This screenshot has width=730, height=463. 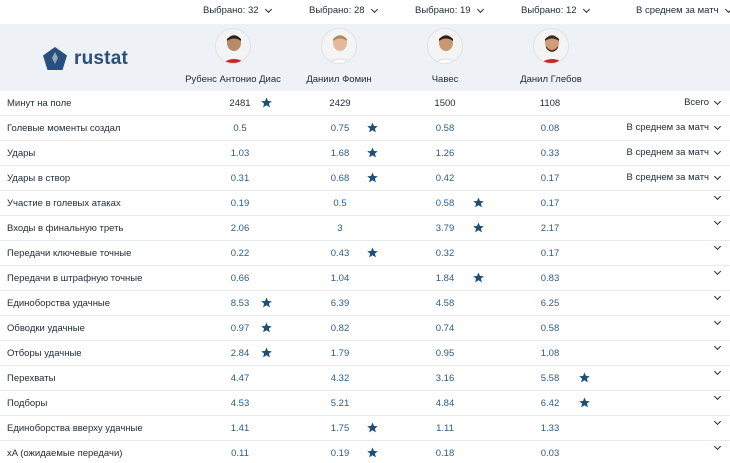 I want to click on stat-value: 0.82, so click(x=340, y=328).